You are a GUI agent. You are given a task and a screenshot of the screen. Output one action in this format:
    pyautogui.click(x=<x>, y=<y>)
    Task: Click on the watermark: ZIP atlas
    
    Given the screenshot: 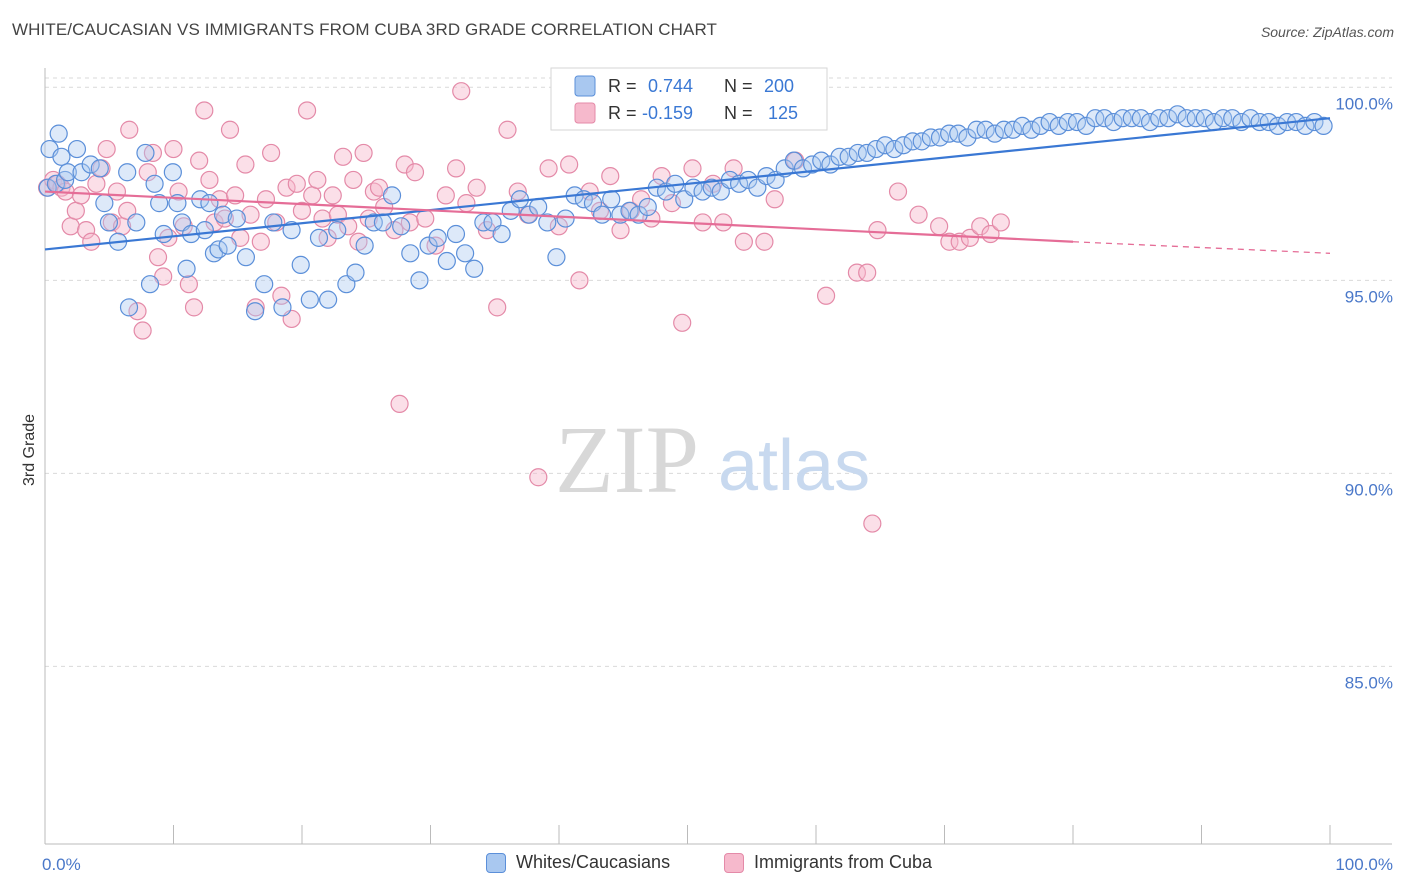 What is the action you would take?
    pyautogui.click(x=712, y=459)
    